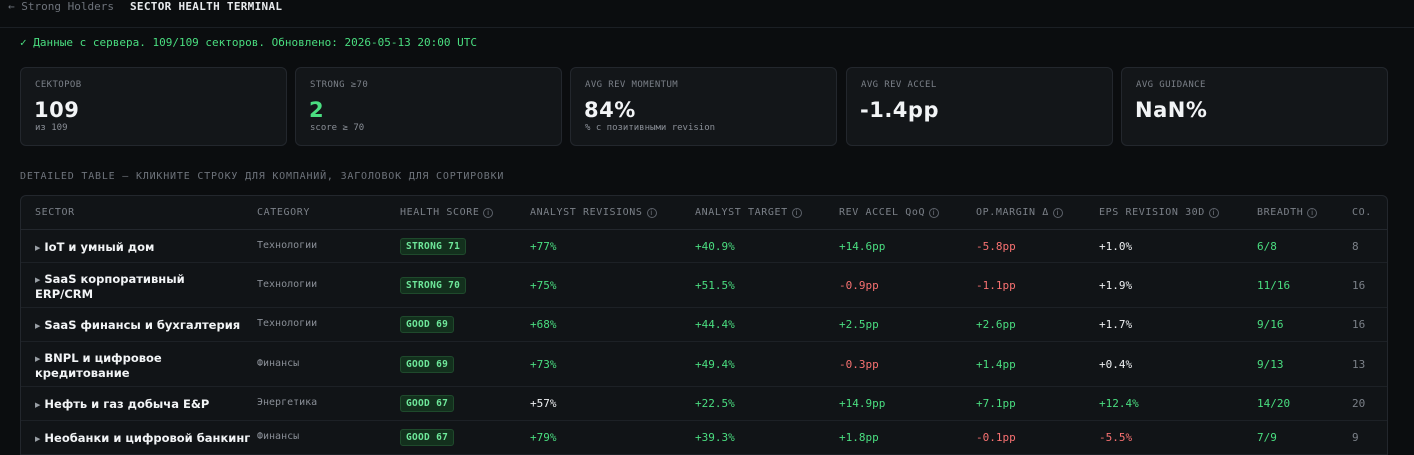  What do you see at coordinates (862, 403) in the screenshot?
I see `accel-cell: +14.9pp` at bounding box center [862, 403].